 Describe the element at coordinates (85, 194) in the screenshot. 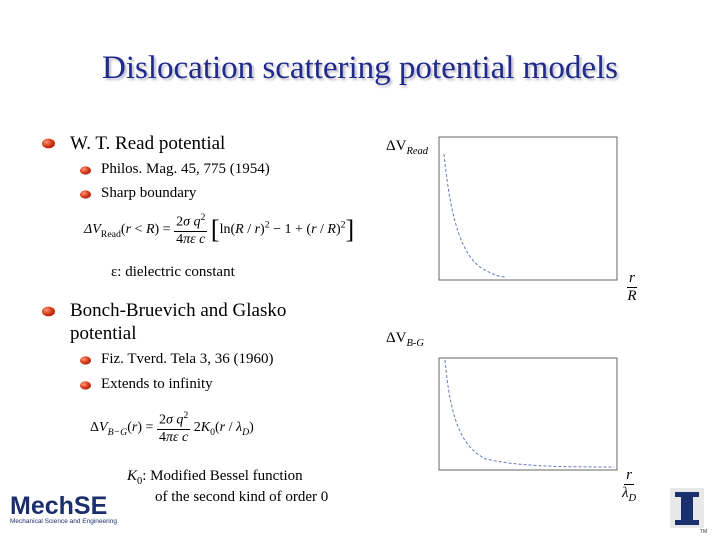

I see `bullet-read-boundary` at that location.